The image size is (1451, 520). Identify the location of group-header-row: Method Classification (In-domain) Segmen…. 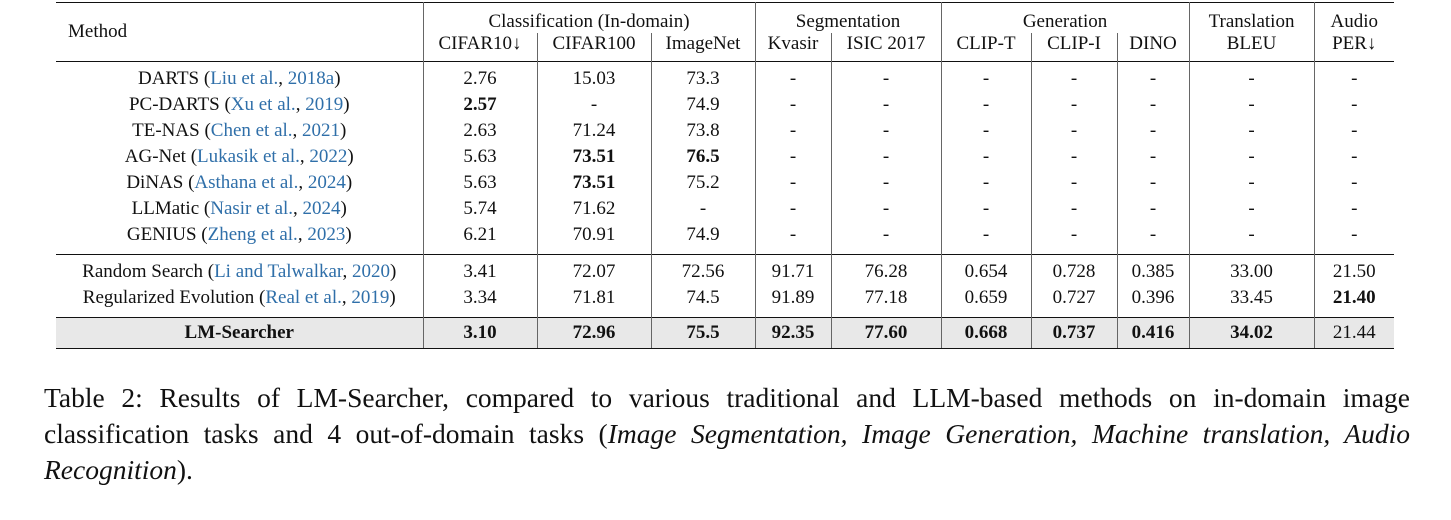
(725, 32).